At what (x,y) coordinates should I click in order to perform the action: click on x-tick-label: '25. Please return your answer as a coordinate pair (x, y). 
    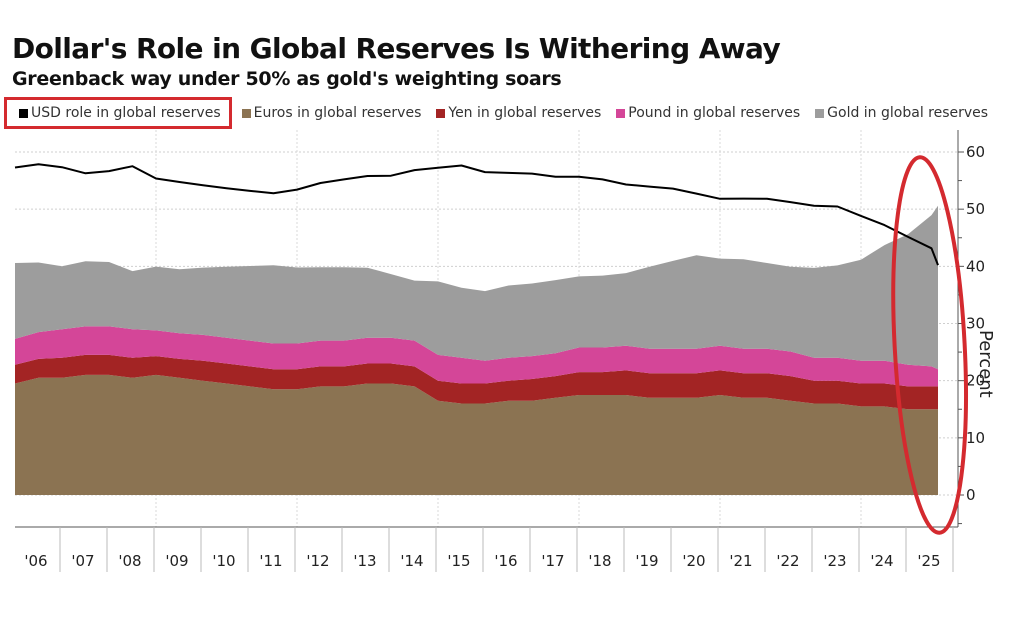
    Looking at the image, I should click on (928, 561).